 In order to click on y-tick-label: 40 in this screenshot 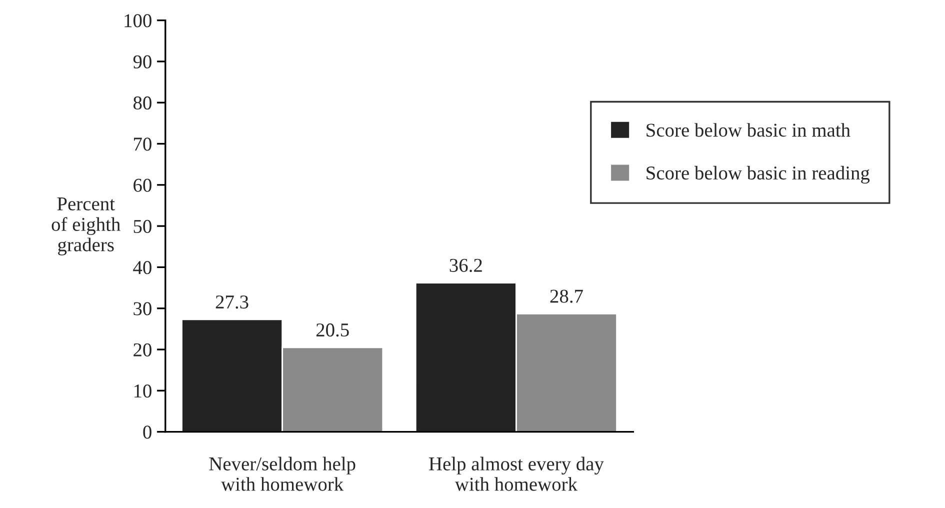, I will do `click(142, 267)`.